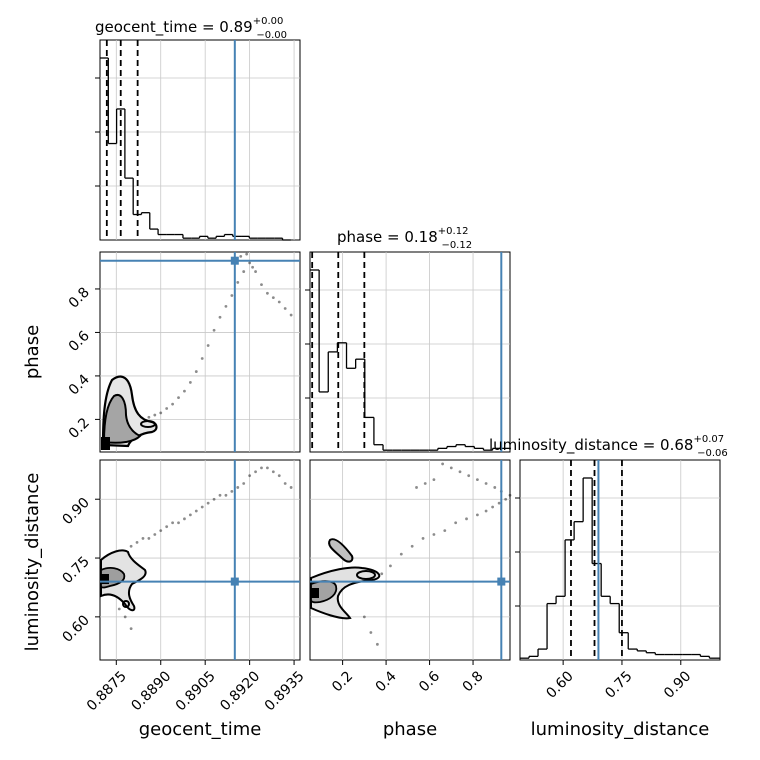  What do you see at coordinates (196, 691) in the screenshot?
I see `x-tick-label: 0.8905` at bounding box center [196, 691].